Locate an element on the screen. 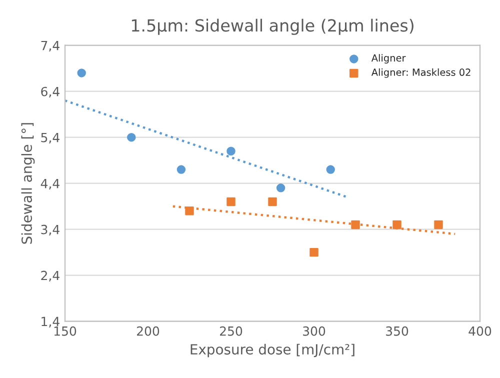  y-tick-label: 1,4 is located at coordinates (51, 322).